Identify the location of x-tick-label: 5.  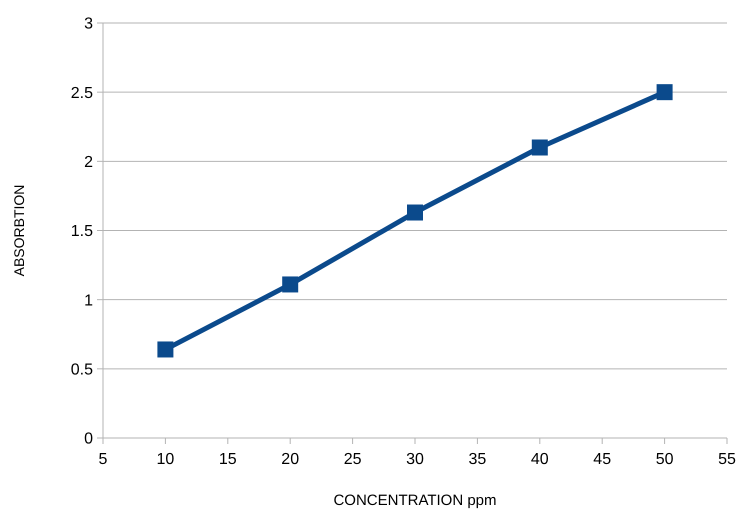
(103, 459).